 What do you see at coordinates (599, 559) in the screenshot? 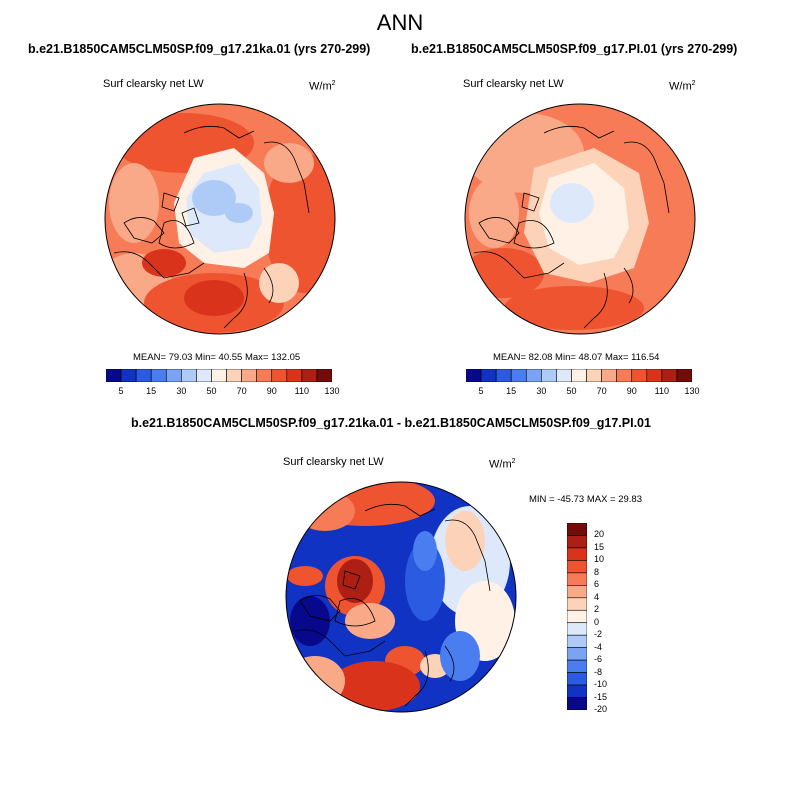
I see `colorbar-tick-label: 10` at bounding box center [599, 559].